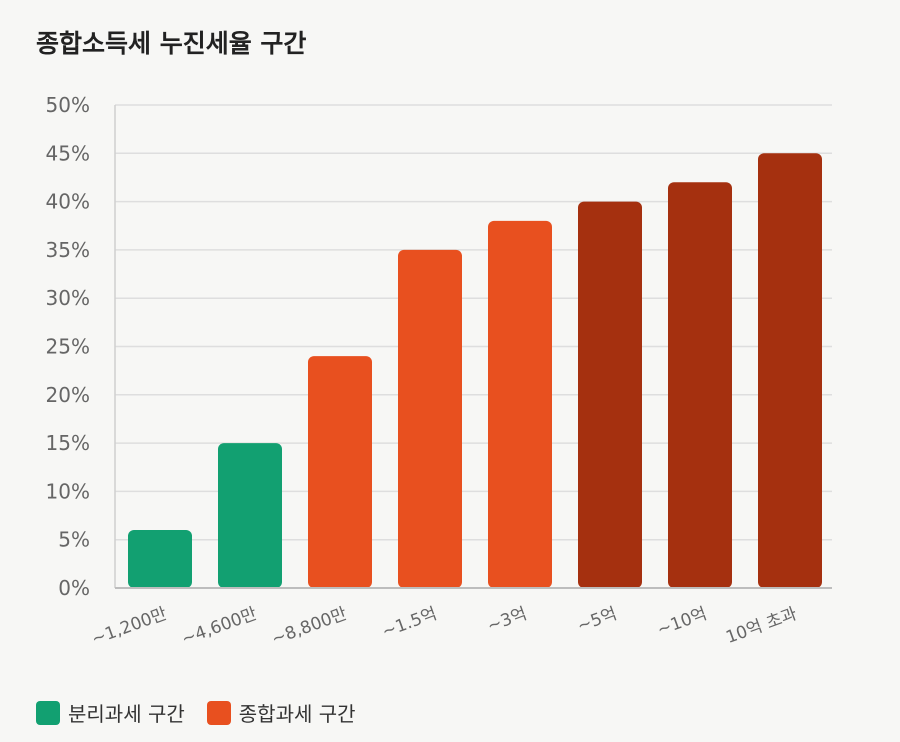 The image size is (900, 742). What do you see at coordinates (68, 202) in the screenshot?
I see `y-tick-label: 40%` at bounding box center [68, 202].